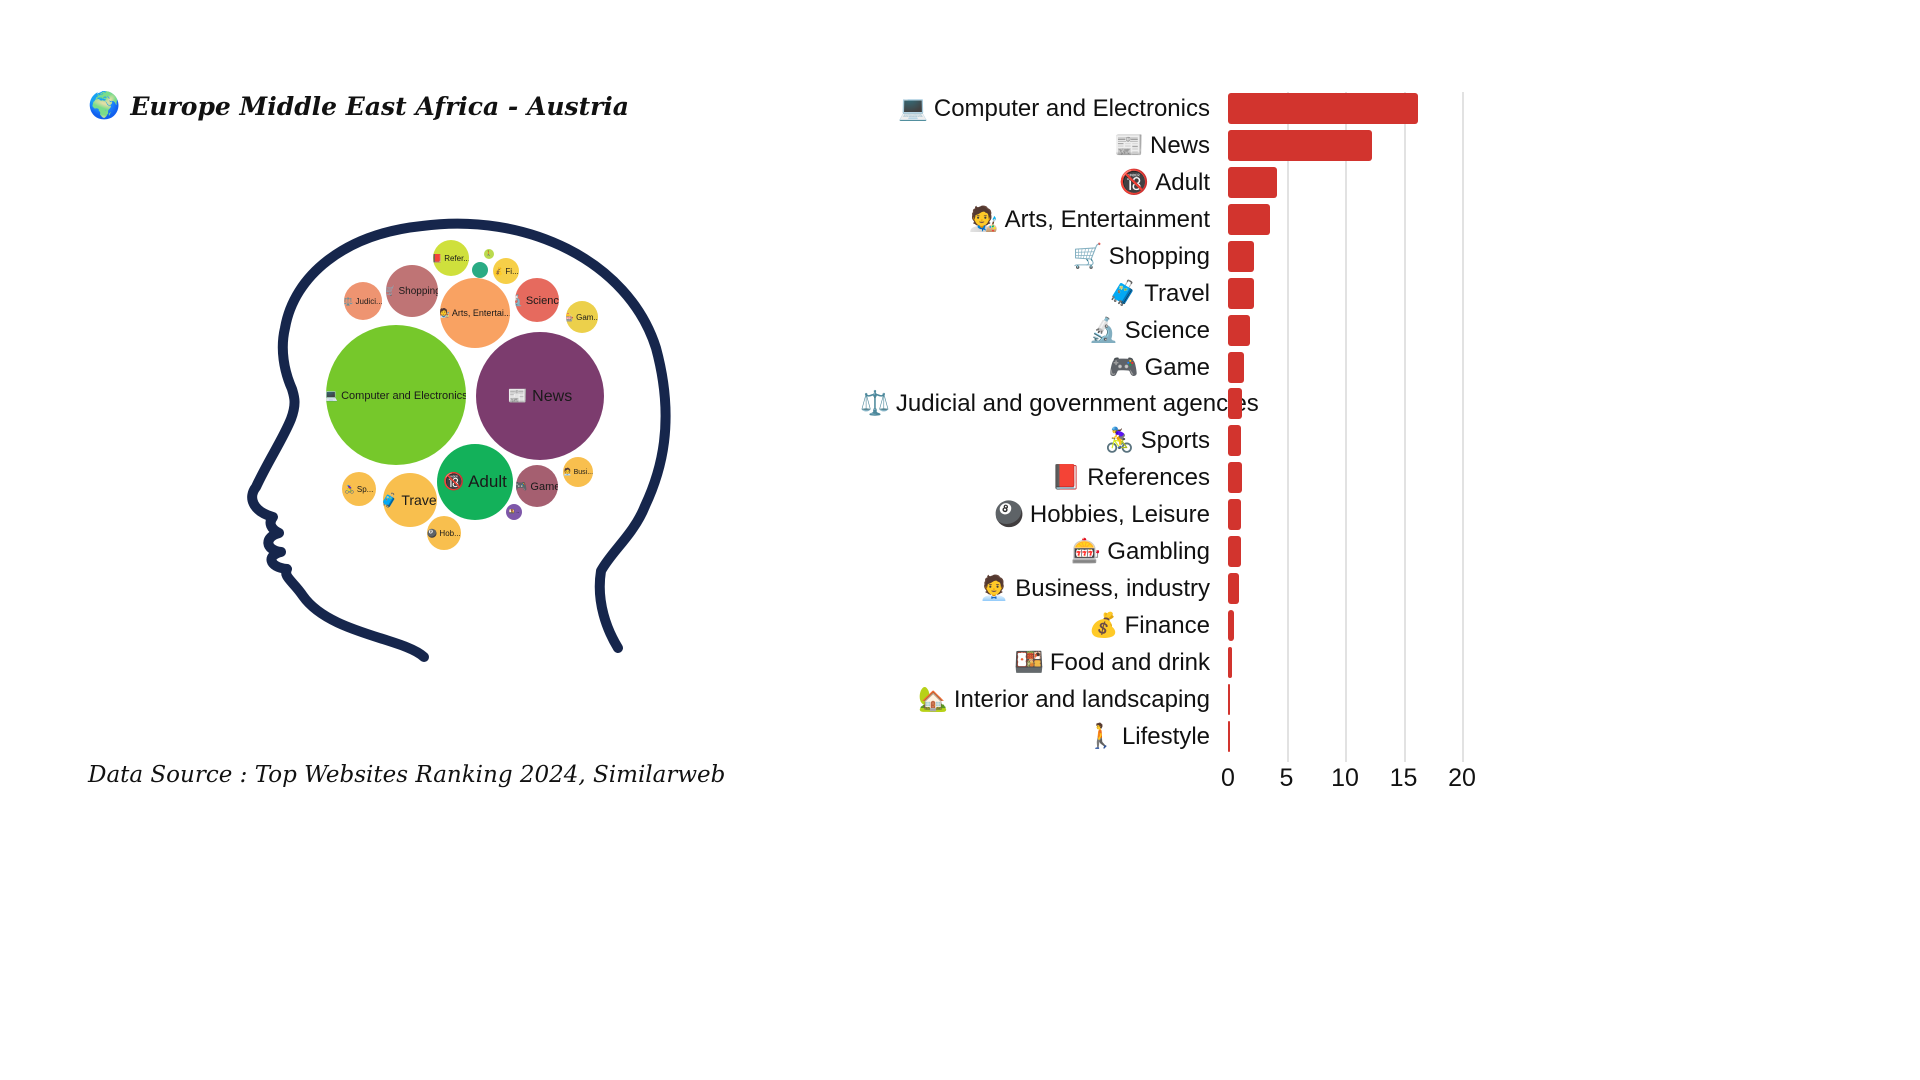 This screenshot has height=1080, width=1920. Describe the element at coordinates (1228, 778) in the screenshot. I see `x-tick-0: 0` at that location.